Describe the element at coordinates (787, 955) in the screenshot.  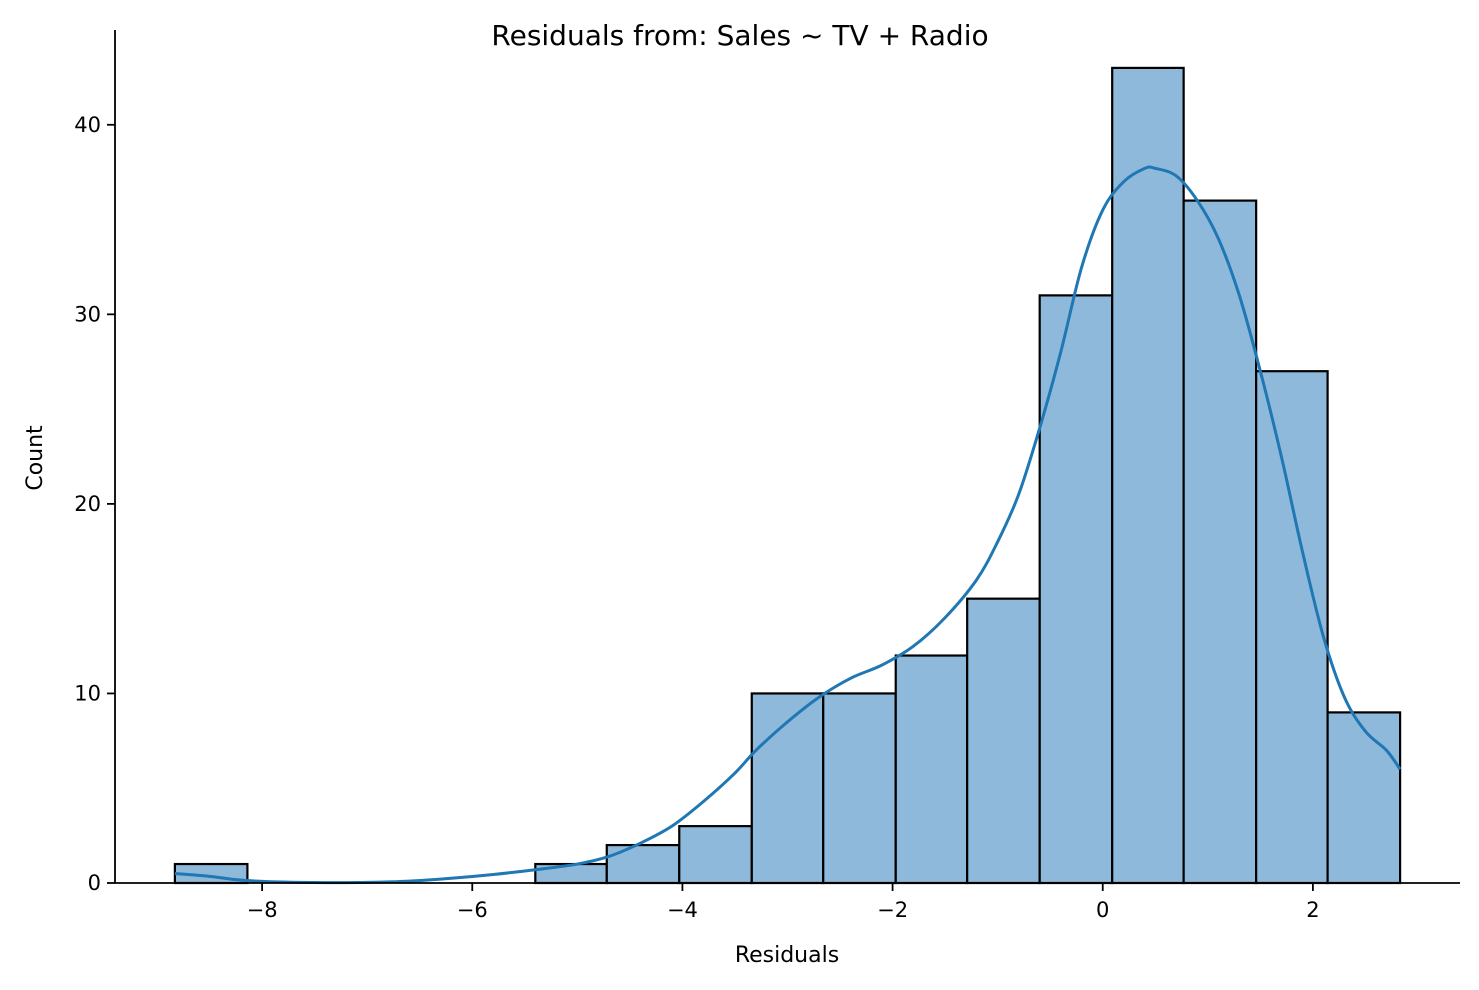
I see `x-axis-label: Residuals` at that location.